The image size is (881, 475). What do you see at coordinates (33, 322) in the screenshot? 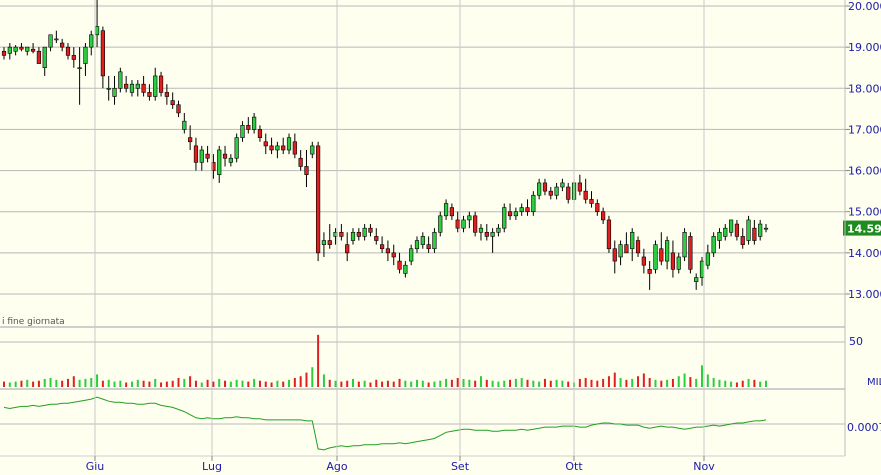
I see `chart-subtitle: i fine giornata` at bounding box center [33, 322].